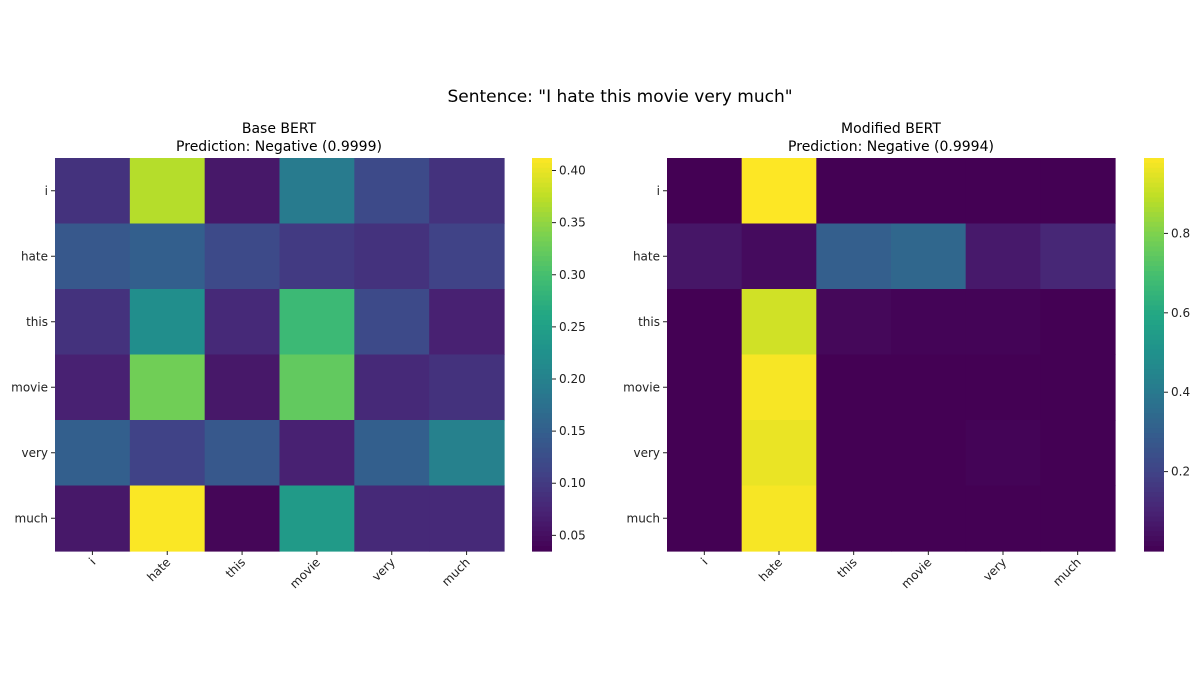 Image resolution: width=1200 pixels, height=675 pixels. What do you see at coordinates (770, 569) in the screenshot?
I see `x-tick-label: hate` at bounding box center [770, 569].